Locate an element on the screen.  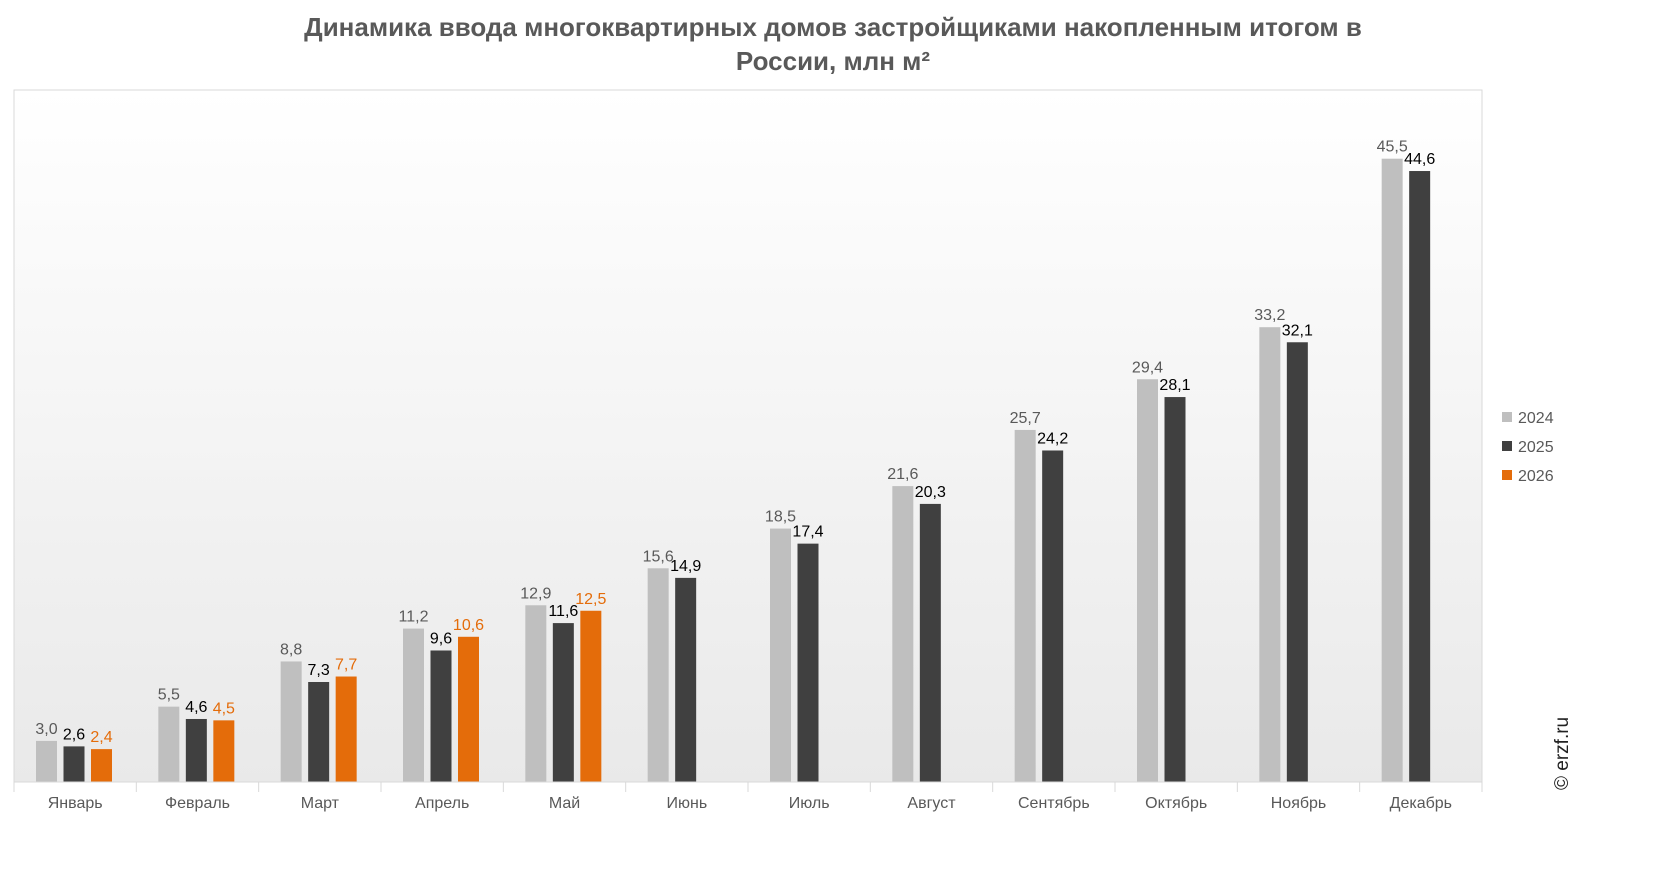
data-label-2024-1: 3,0 is located at coordinates (46, 729).